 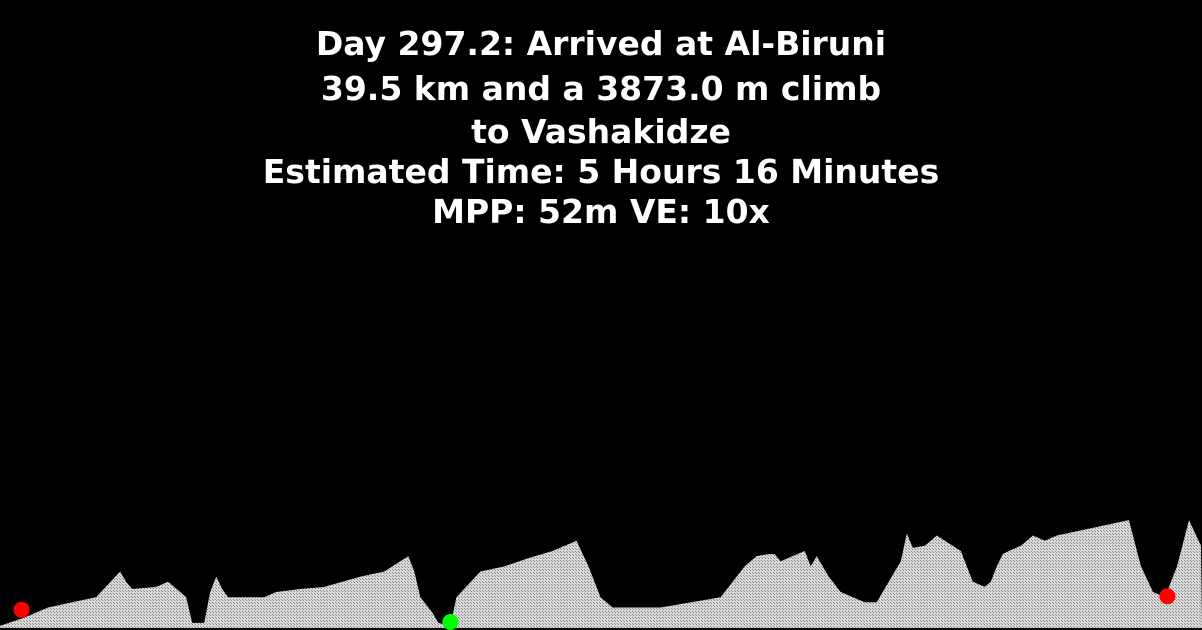 I want to click on scale-info-text: MPP: 52m VE: 10x, so click(x=601, y=211).